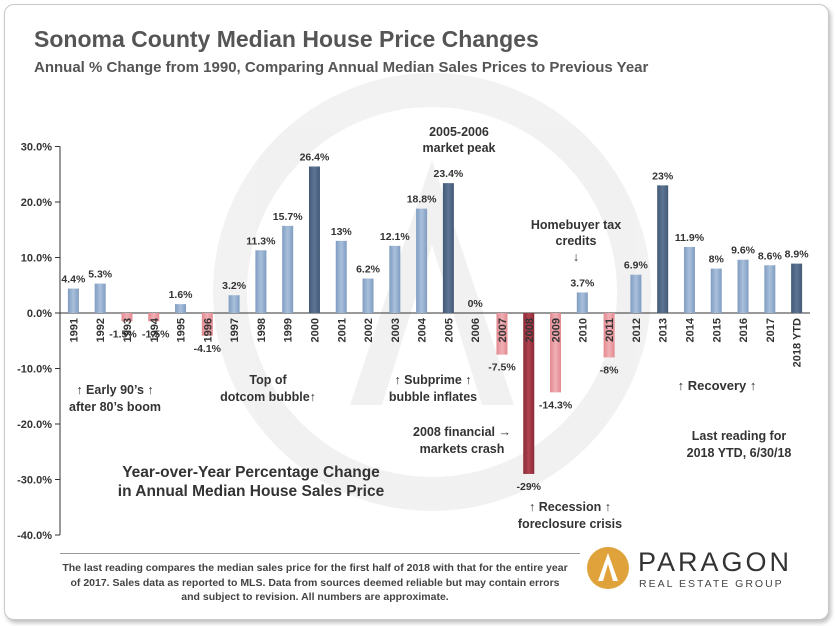 Image resolution: width=835 pixels, height=626 pixels. Describe the element at coordinates (529, 393) in the screenshot. I see `bar-2008` at that location.